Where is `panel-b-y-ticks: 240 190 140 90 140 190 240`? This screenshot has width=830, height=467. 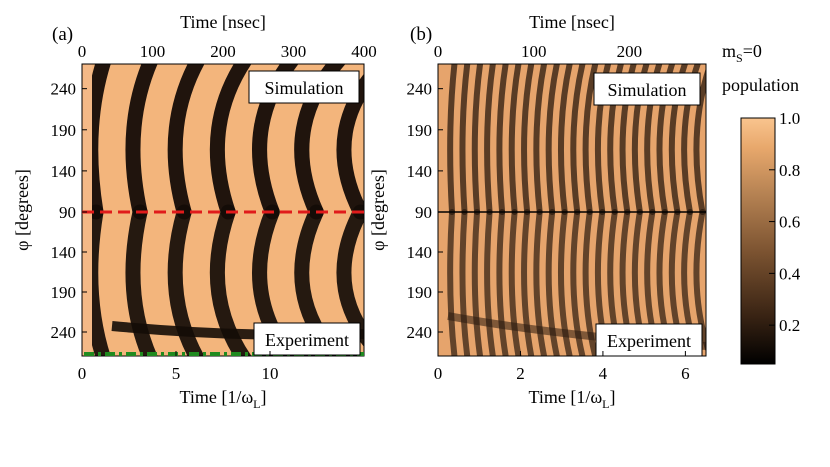
panel-b-y-ticks: 240 190 140 90 140 190 240 is located at coordinates (425, 211).